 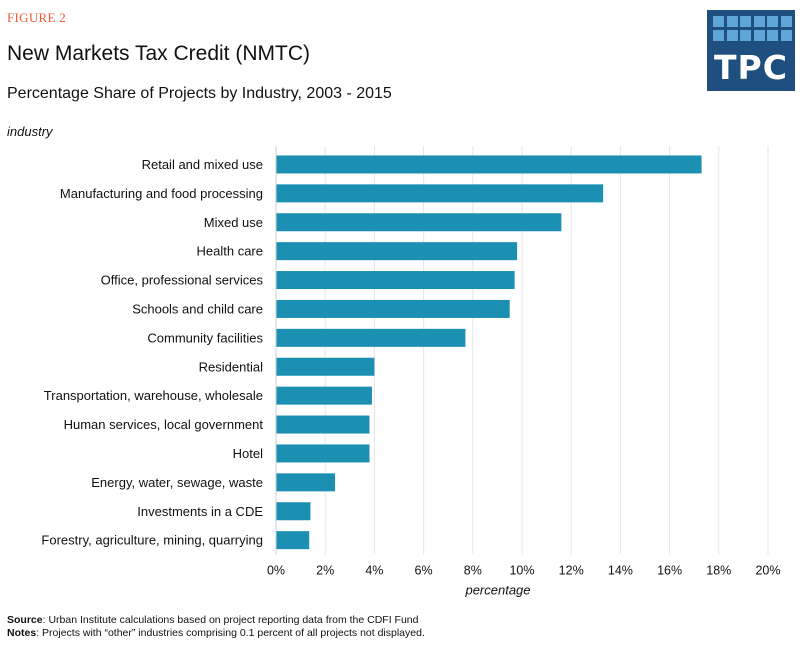 I want to click on y-category-label: Office, professional services, so click(x=182, y=280).